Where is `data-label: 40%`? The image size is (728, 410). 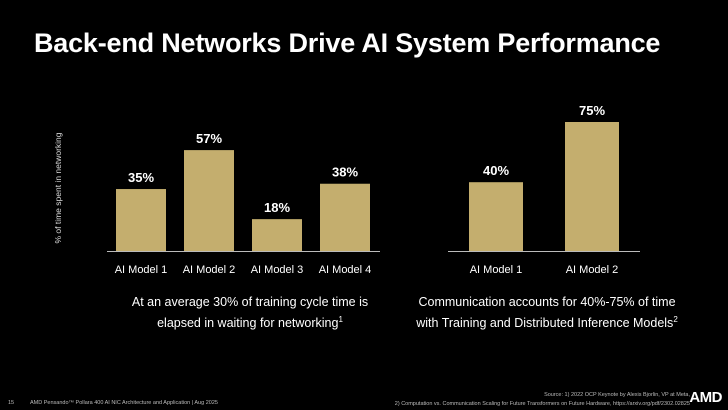
data-label: 40% is located at coordinates (496, 170).